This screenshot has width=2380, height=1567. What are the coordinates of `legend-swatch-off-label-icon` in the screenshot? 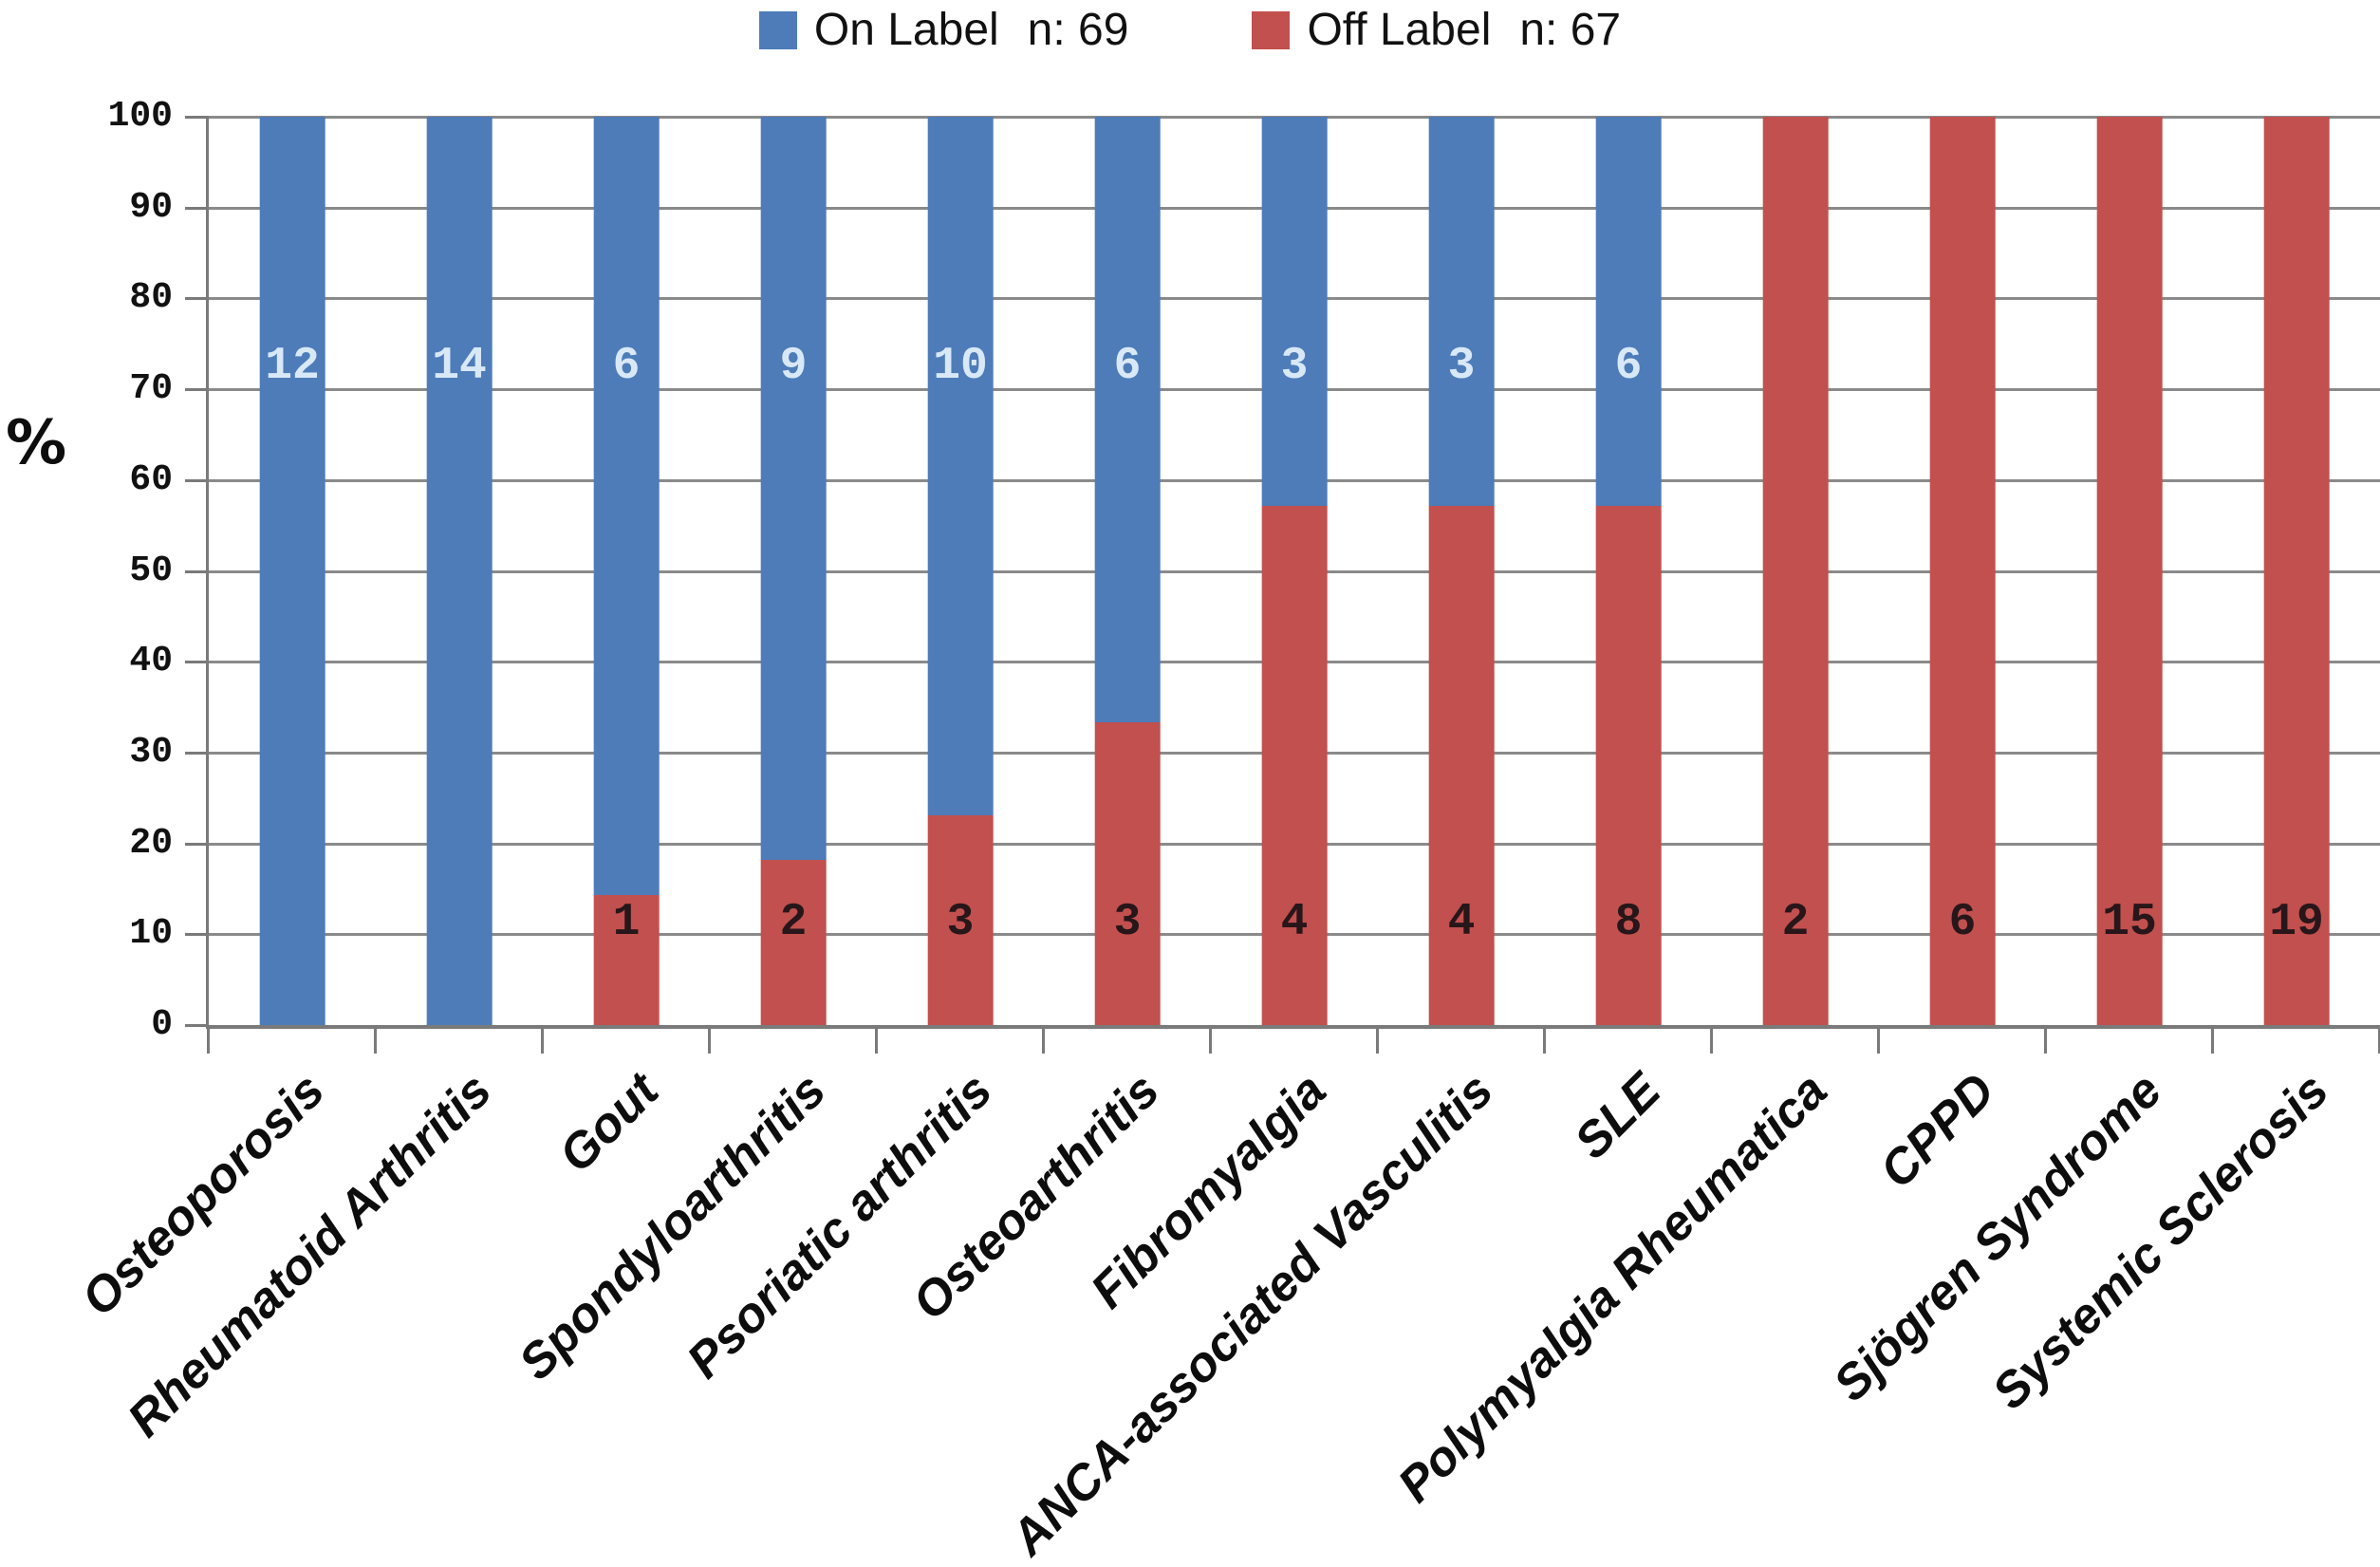 It's located at (1271, 31).